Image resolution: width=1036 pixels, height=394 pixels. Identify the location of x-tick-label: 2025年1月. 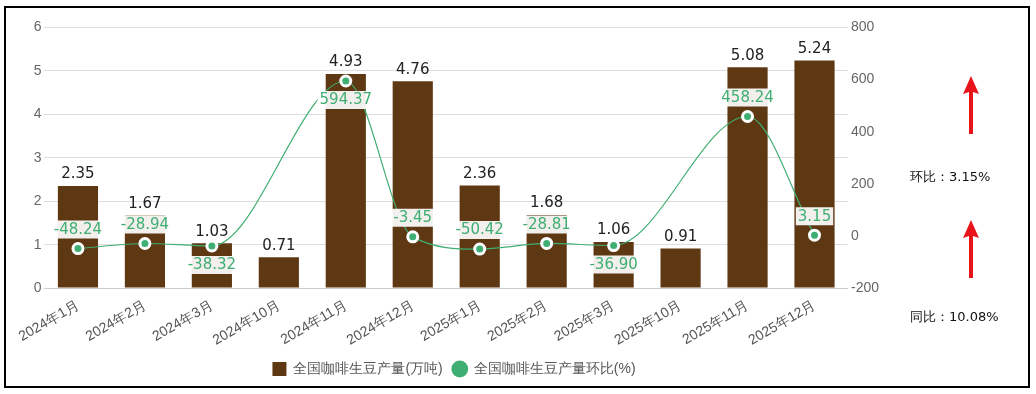
(450, 320).